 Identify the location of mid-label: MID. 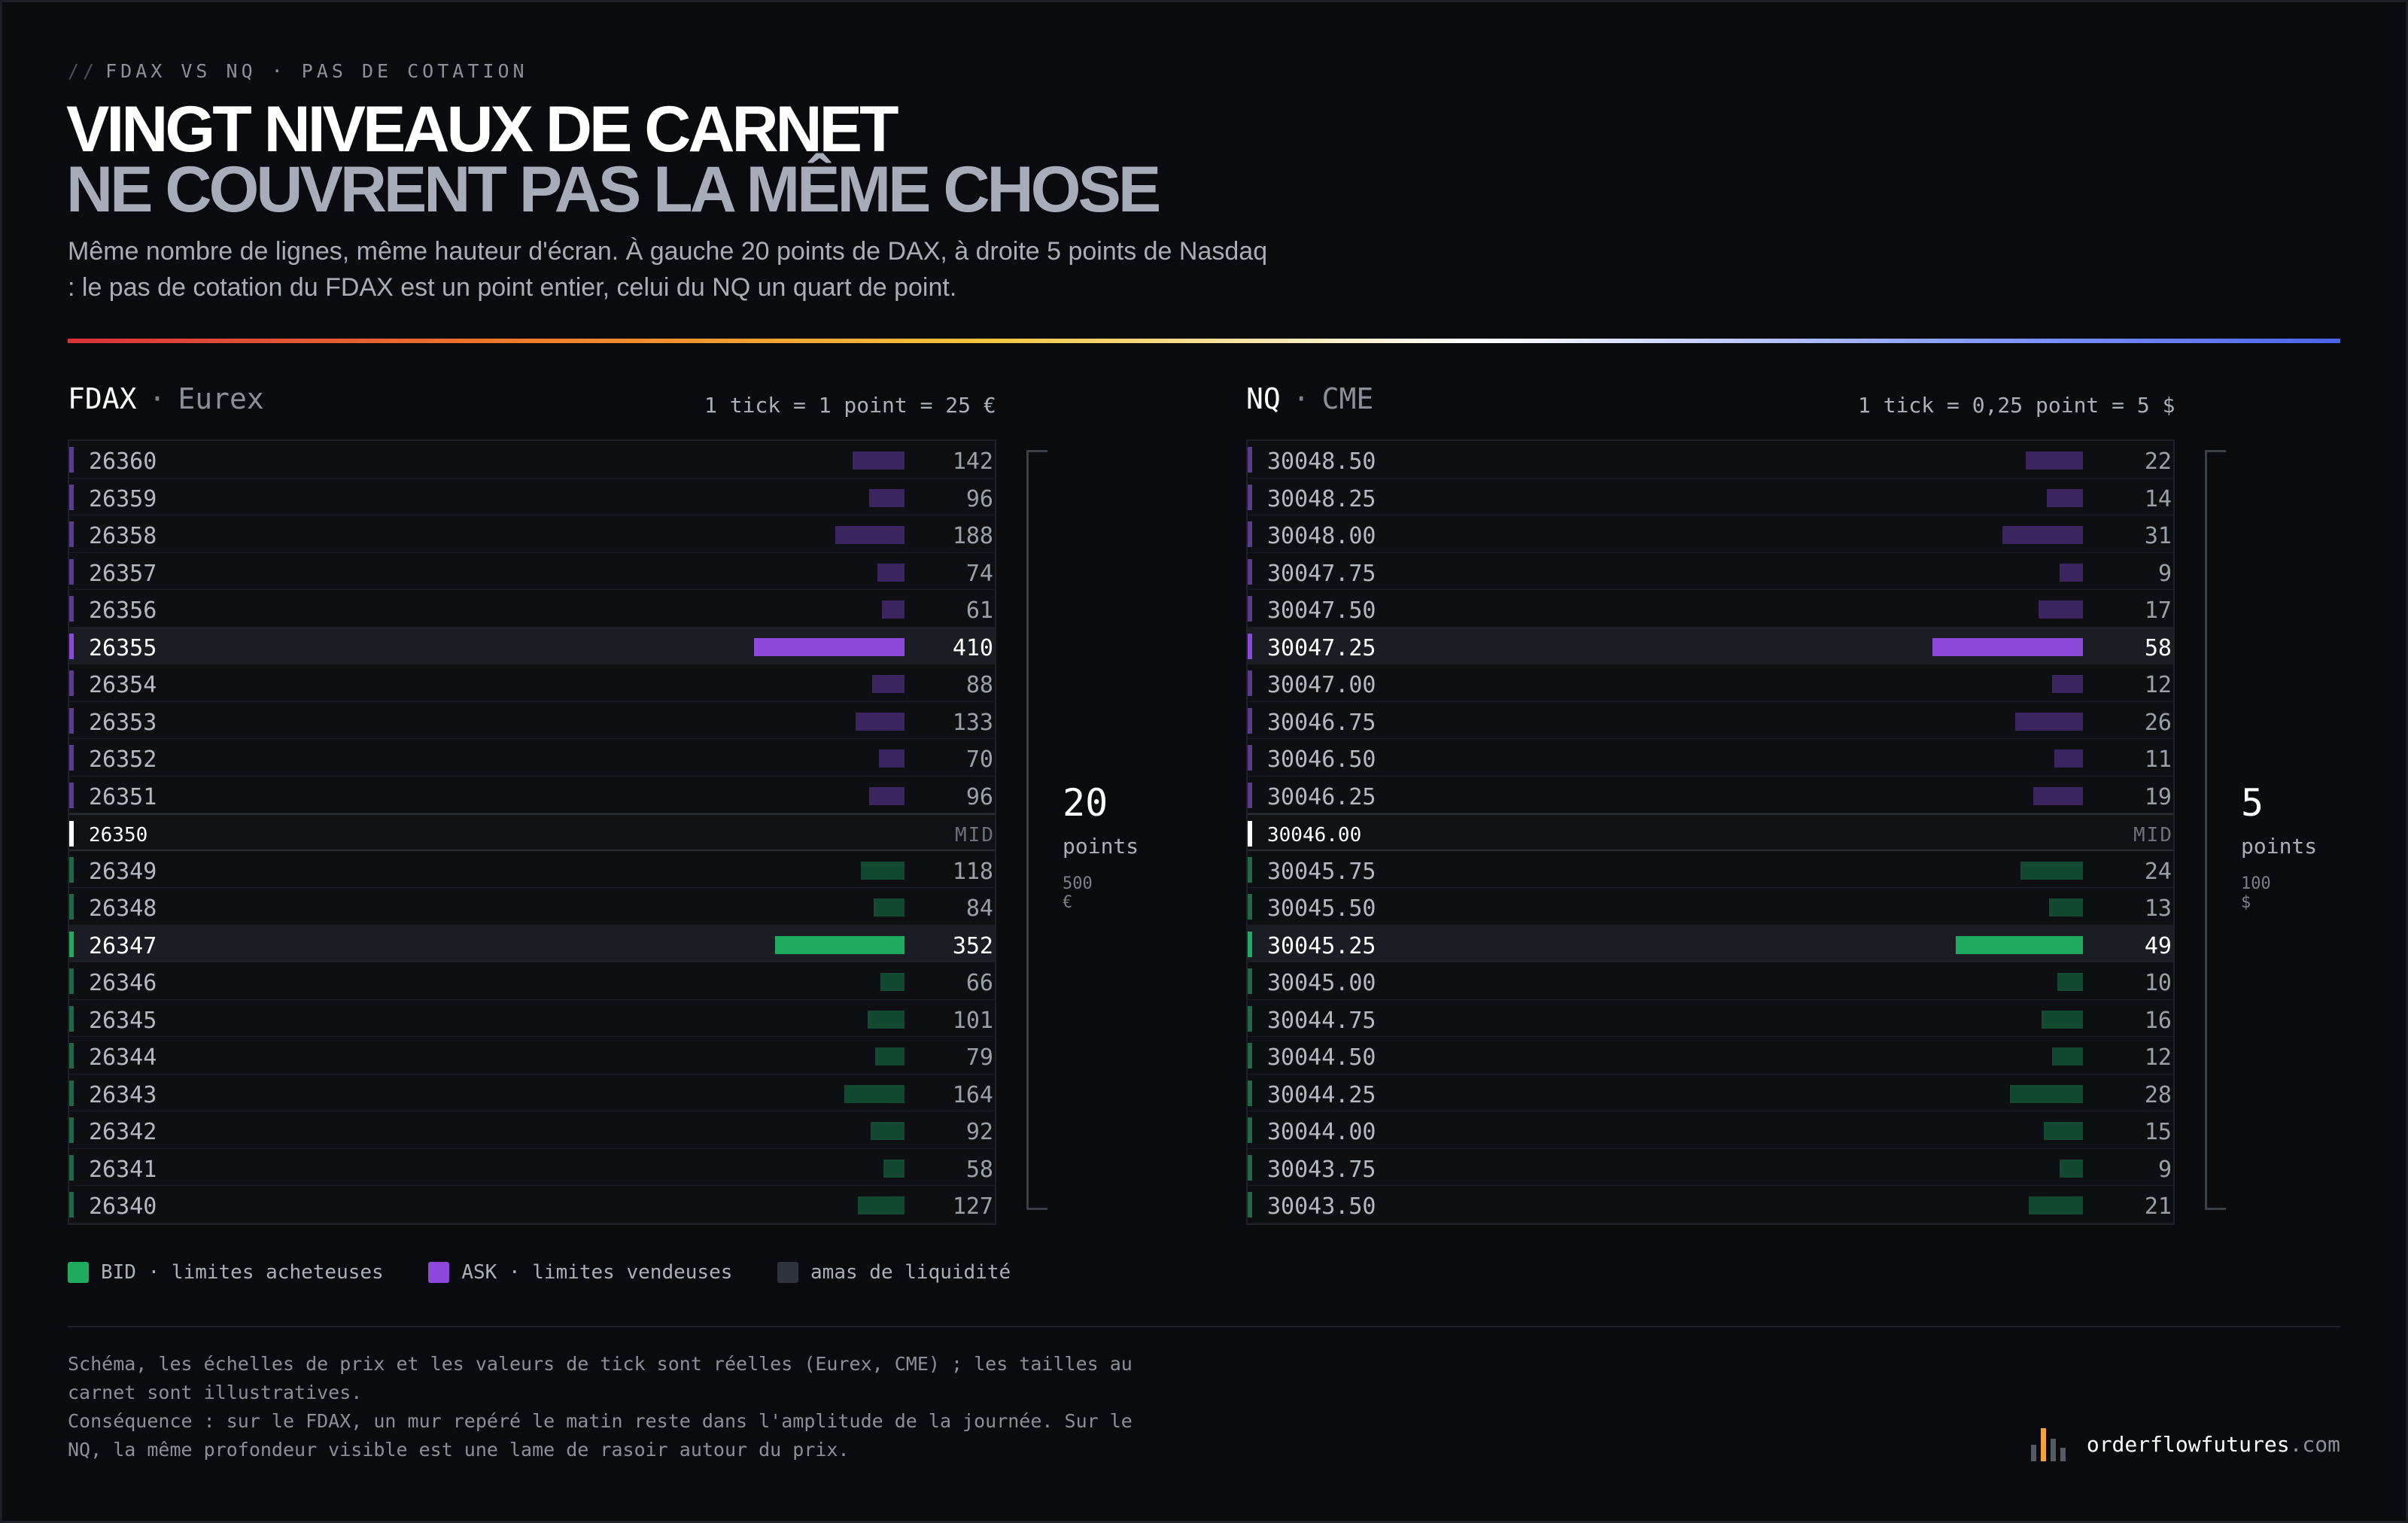
(2153, 836).